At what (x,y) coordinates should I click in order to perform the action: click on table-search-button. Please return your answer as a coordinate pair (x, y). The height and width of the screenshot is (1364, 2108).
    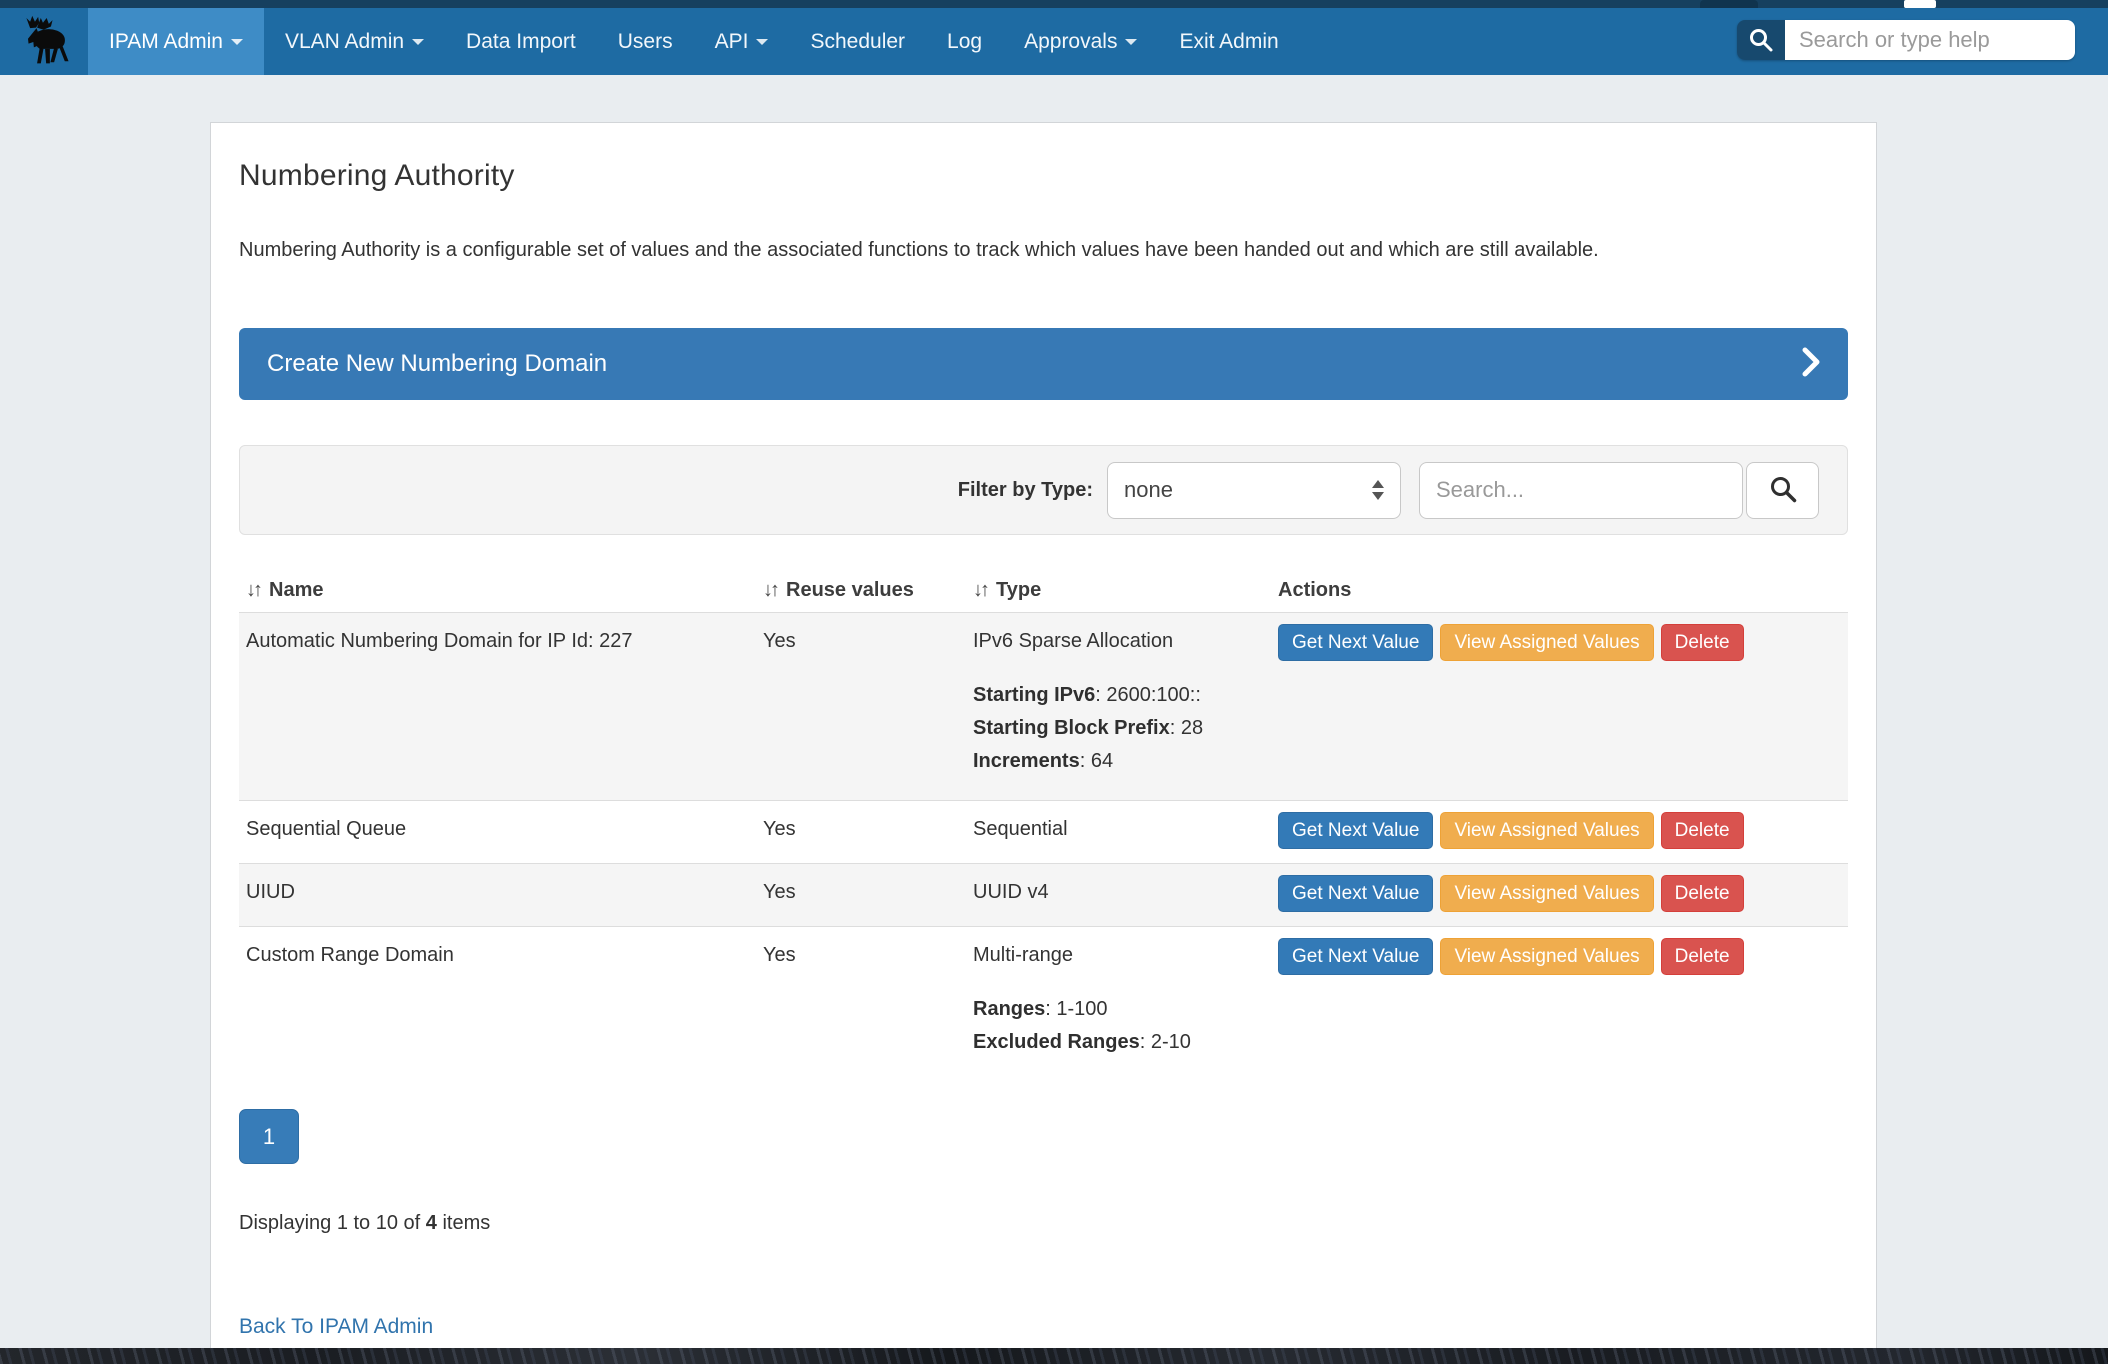
    Looking at the image, I should click on (1782, 490).